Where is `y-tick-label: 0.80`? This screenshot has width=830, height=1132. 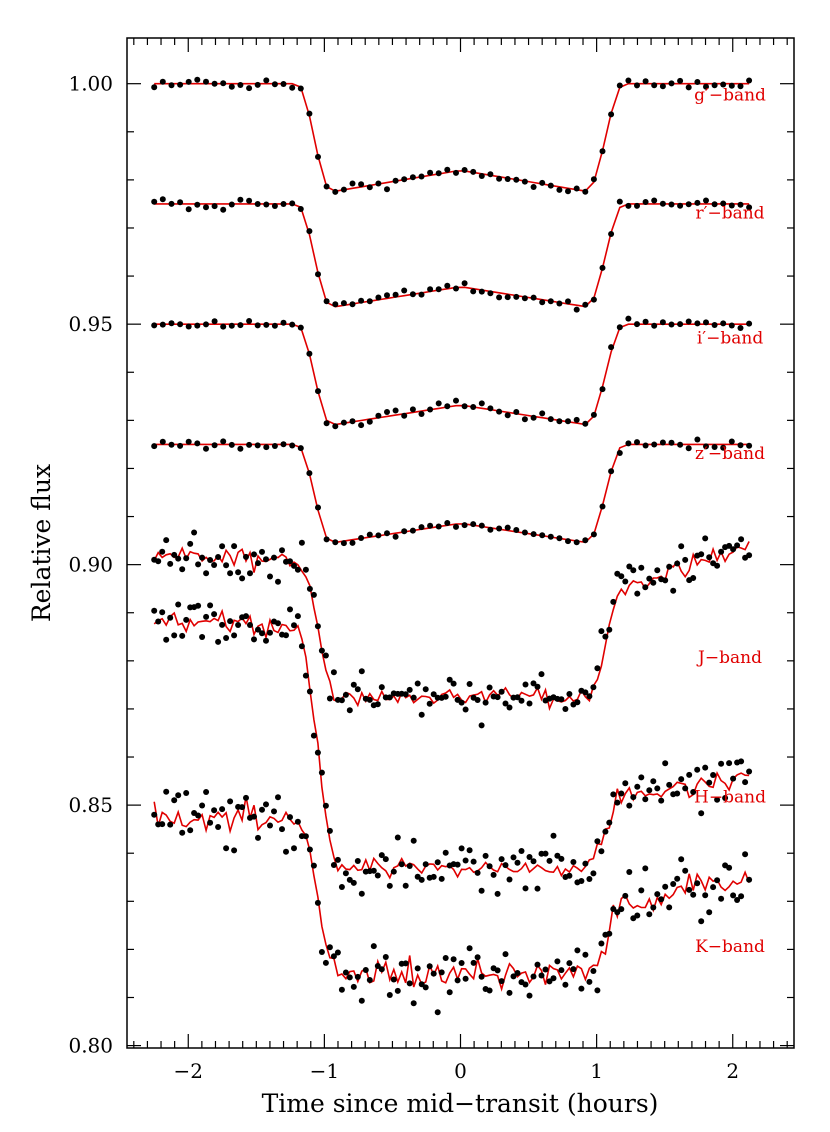 y-tick-label: 0.80 is located at coordinates (90, 1046).